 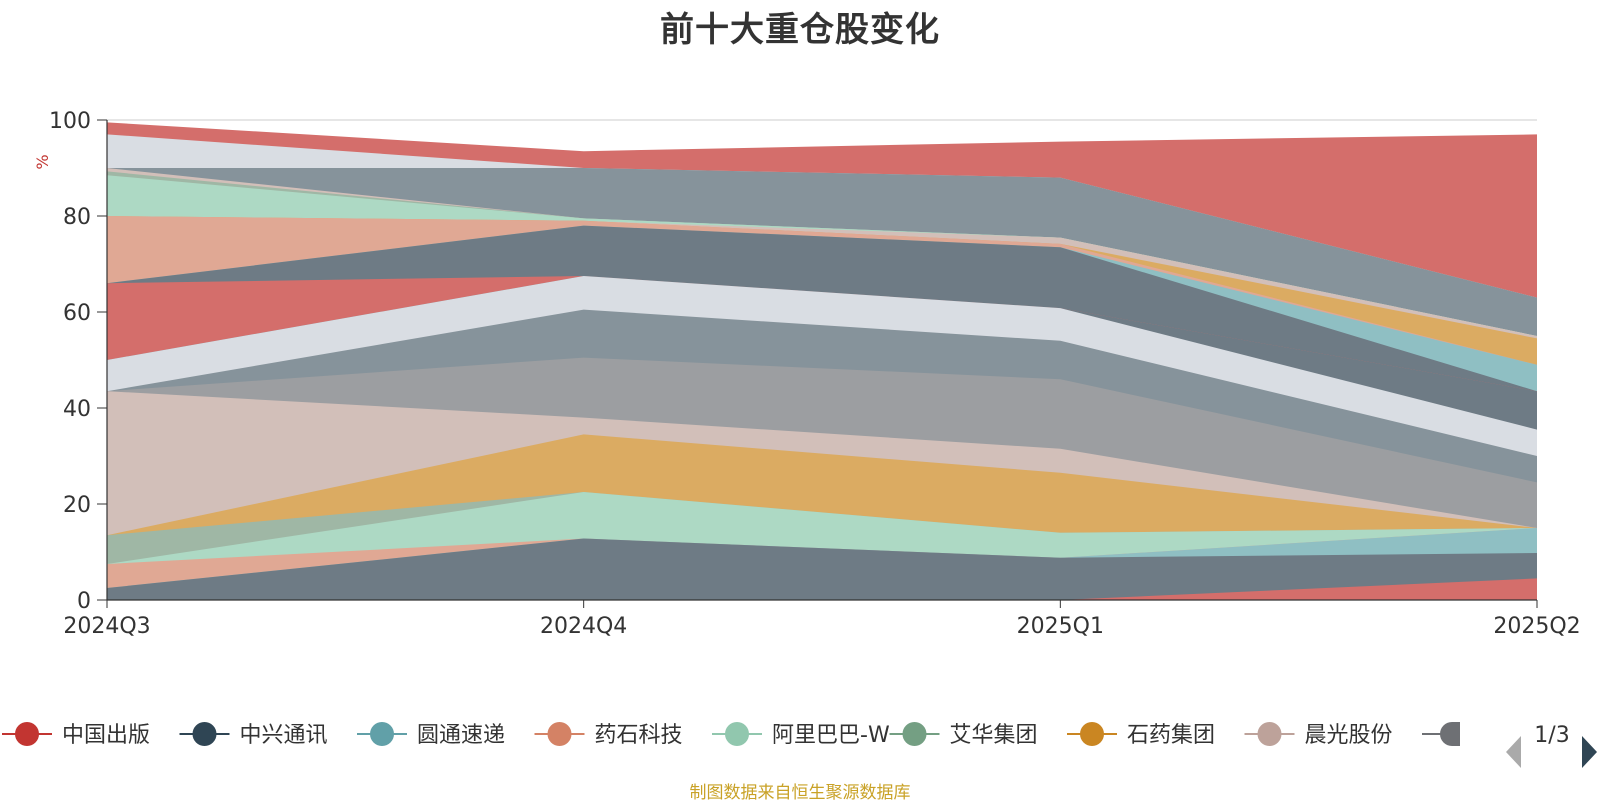 I want to click on y-axis-label: %, so click(x=42, y=161).